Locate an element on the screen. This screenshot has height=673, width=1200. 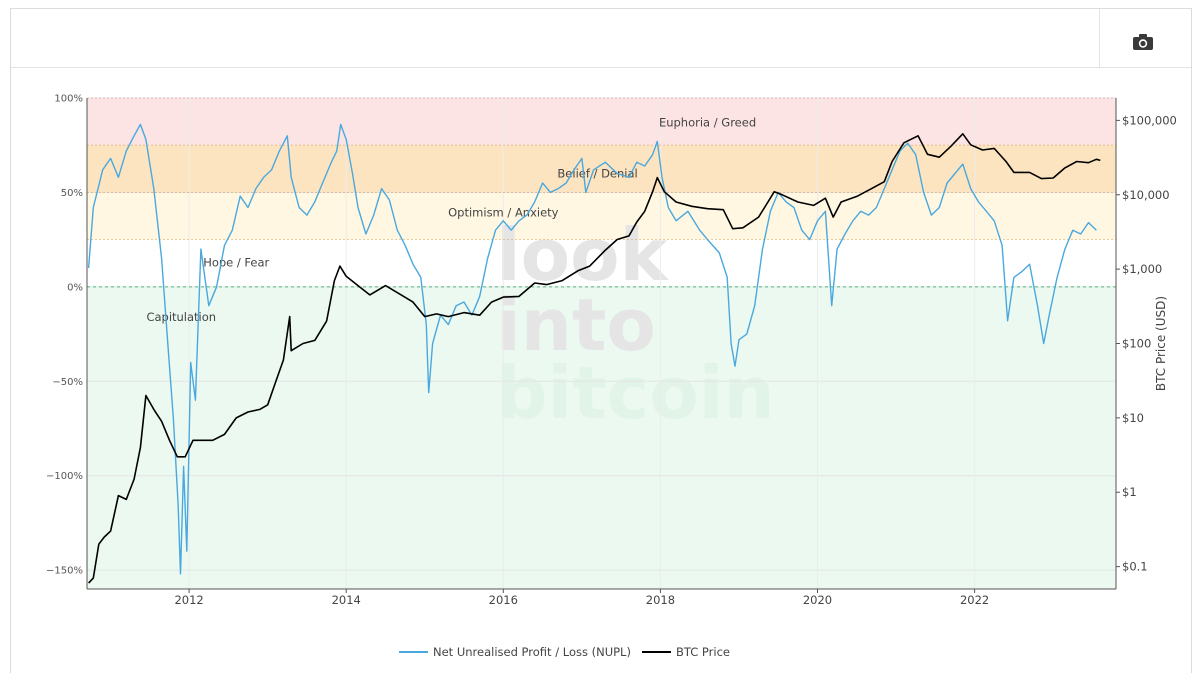
y-right-tick-label: $1 is located at coordinates (1129, 492).